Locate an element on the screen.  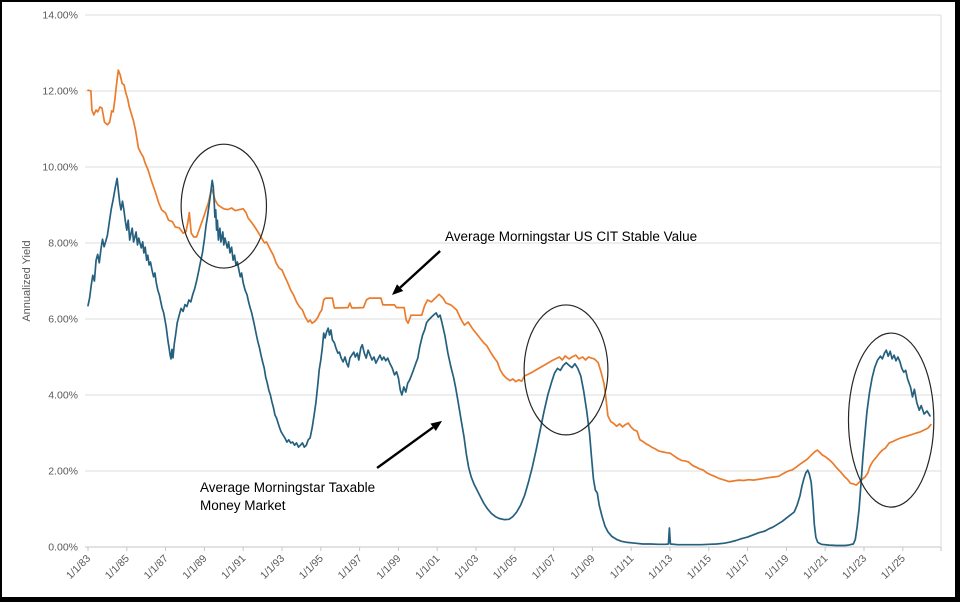
y-tick-label: 12.00% is located at coordinates (60, 92).